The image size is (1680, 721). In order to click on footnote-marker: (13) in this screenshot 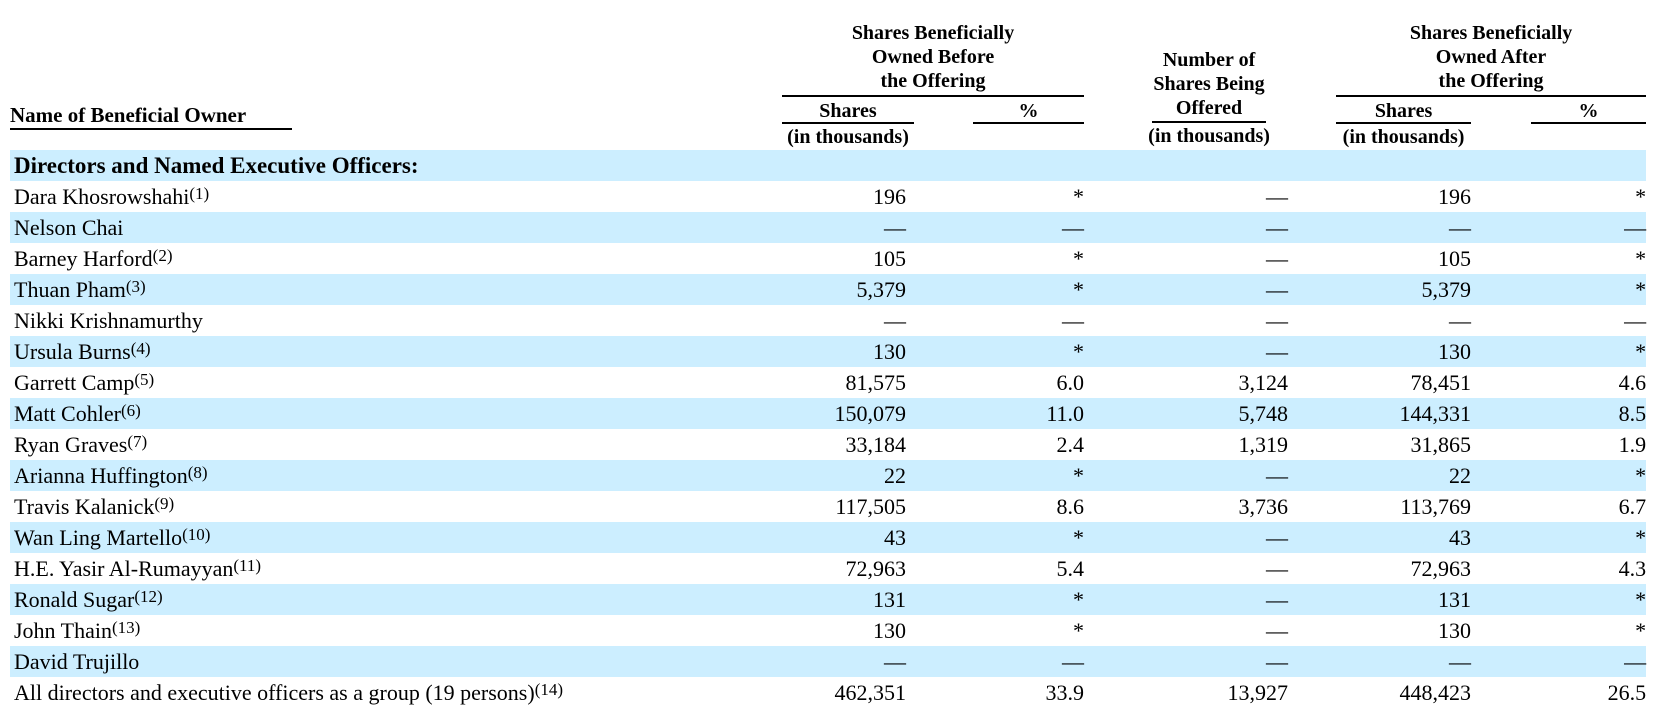, I will do `click(126, 627)`.